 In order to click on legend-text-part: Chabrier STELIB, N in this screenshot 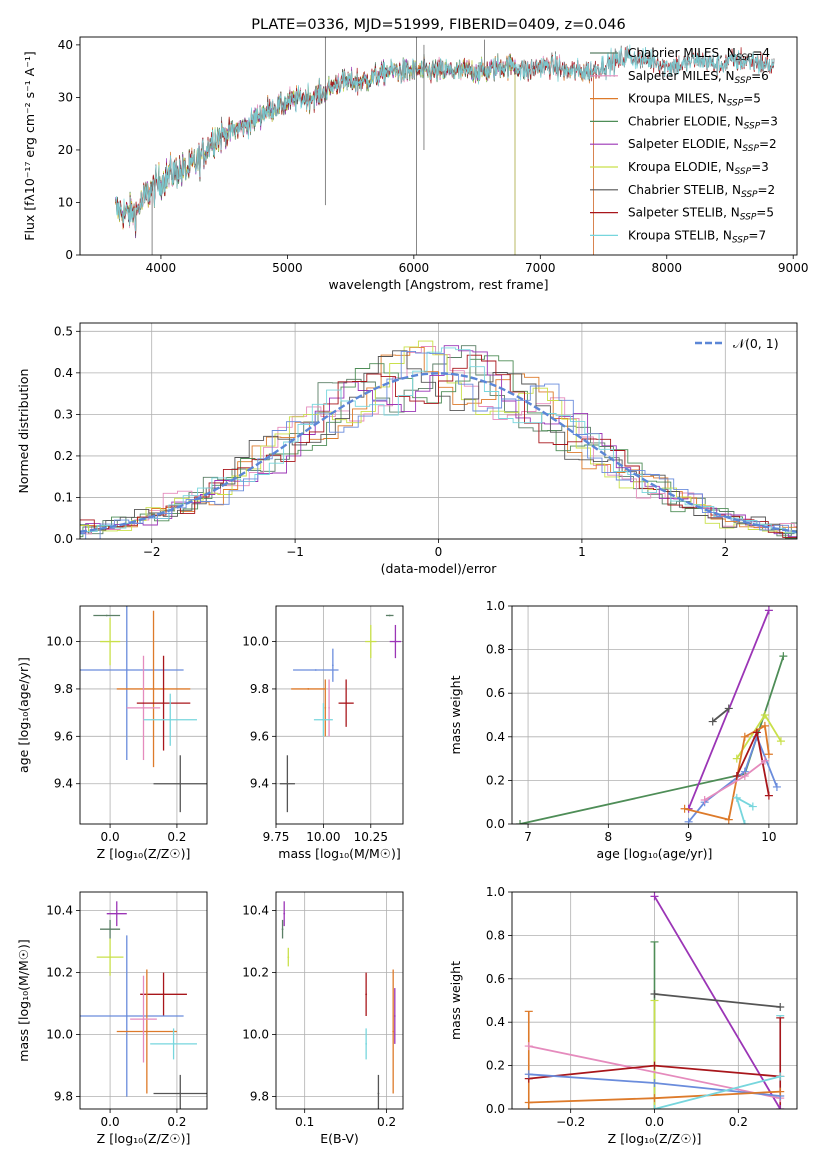, I will do `click(684, 190)`.